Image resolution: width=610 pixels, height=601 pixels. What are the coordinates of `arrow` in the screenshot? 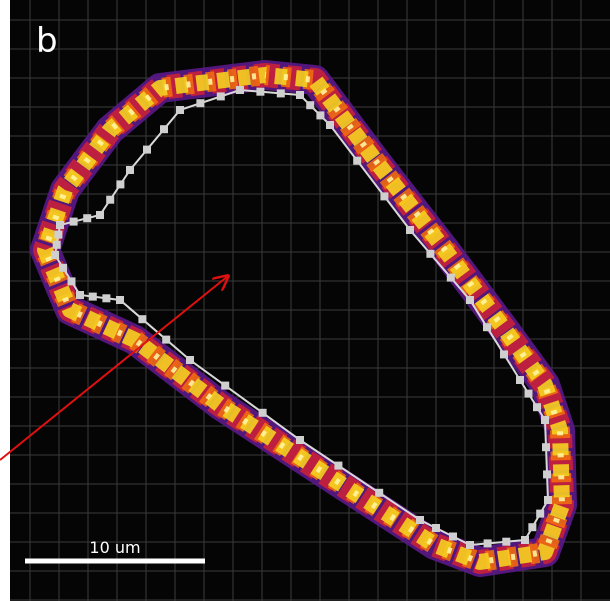 It's located at (114, 368).